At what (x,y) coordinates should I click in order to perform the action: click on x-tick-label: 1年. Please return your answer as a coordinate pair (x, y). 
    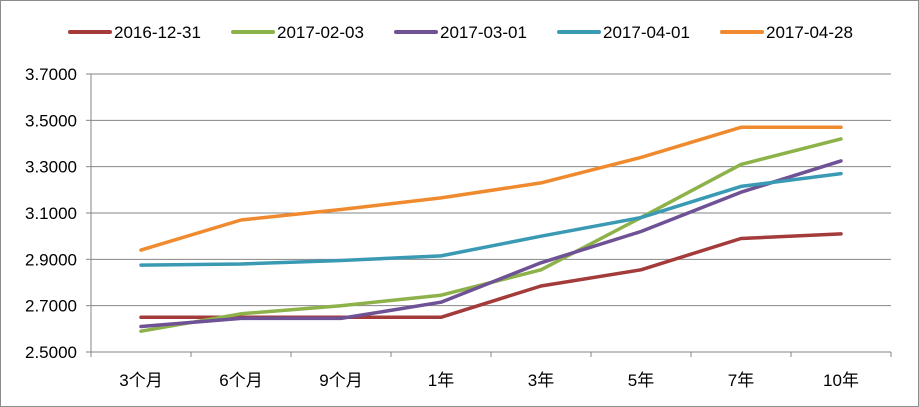
    Looking at the image, I should click on (441, 380).